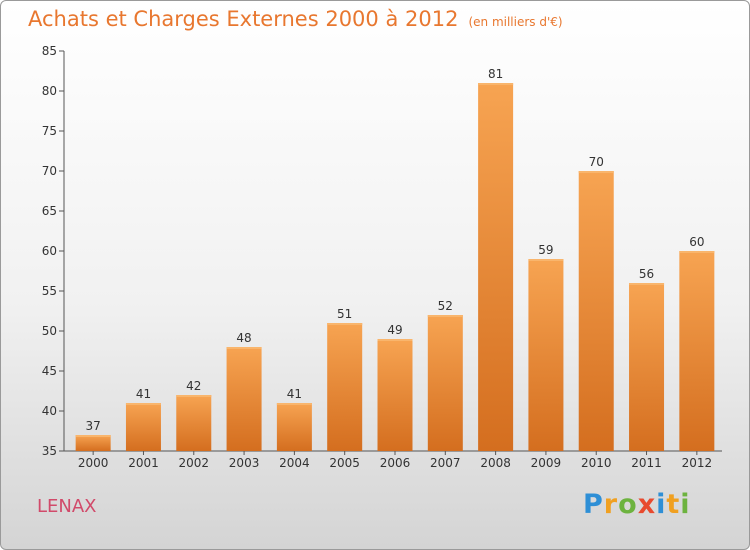  I want to click on data-label: 51, so click(344, 314).